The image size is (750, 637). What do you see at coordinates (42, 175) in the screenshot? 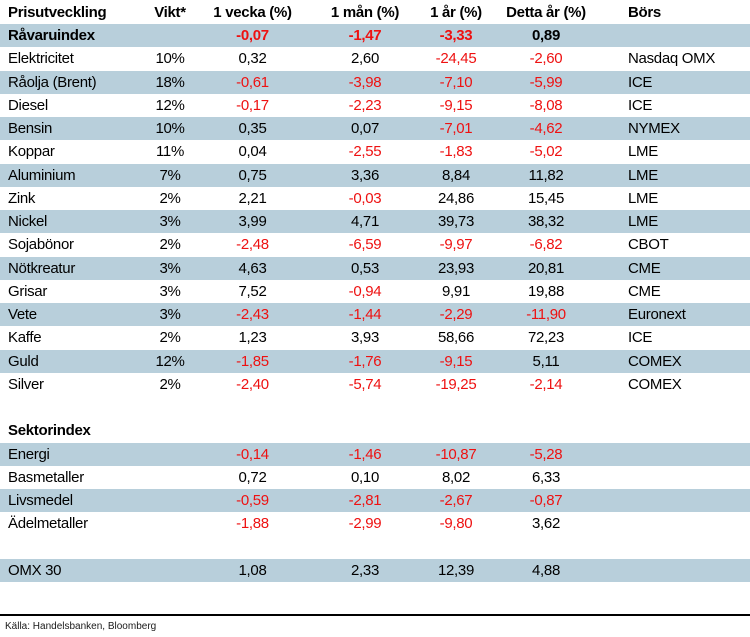
I see `cell-name: Aluminium` at bounding box center [42, 175].